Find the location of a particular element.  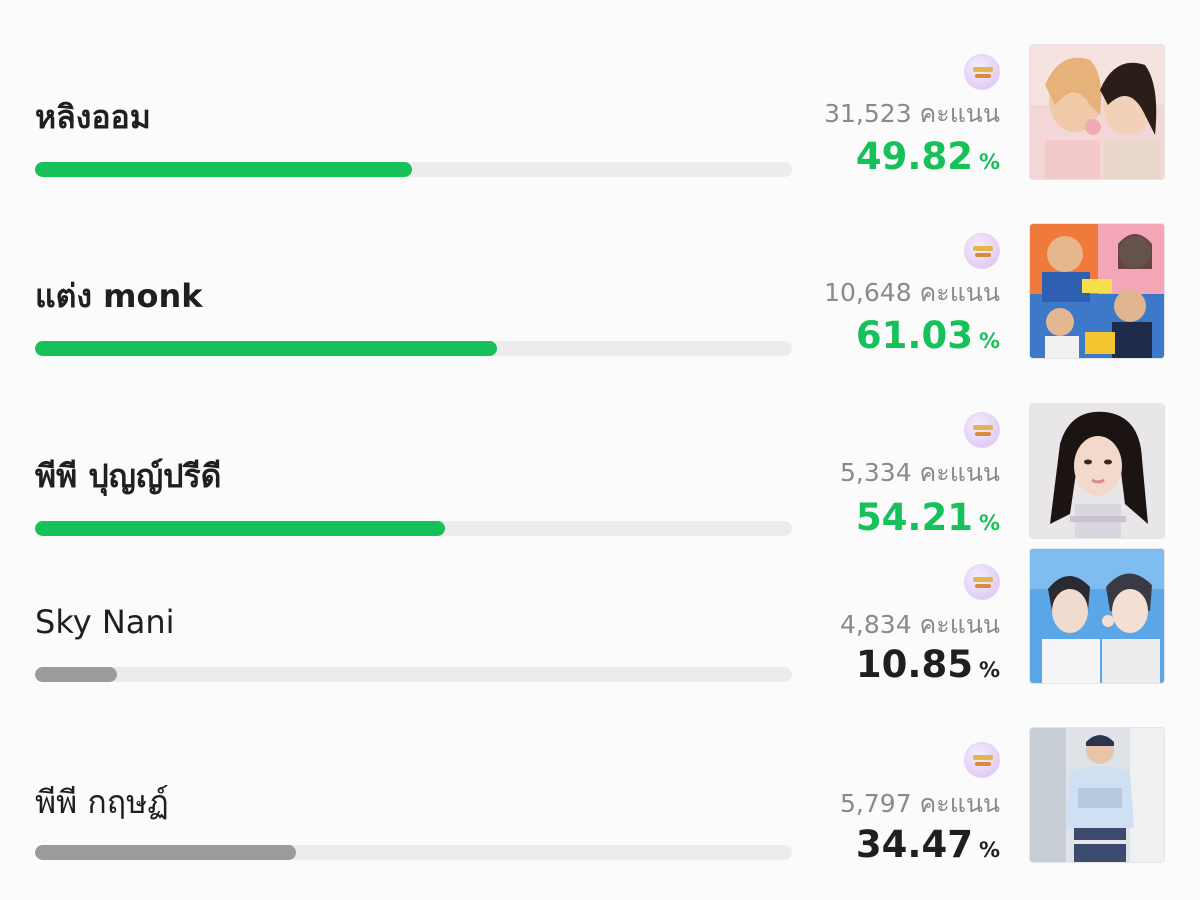

entry-name: แต่ง monk is located at coordinates (119, 296).